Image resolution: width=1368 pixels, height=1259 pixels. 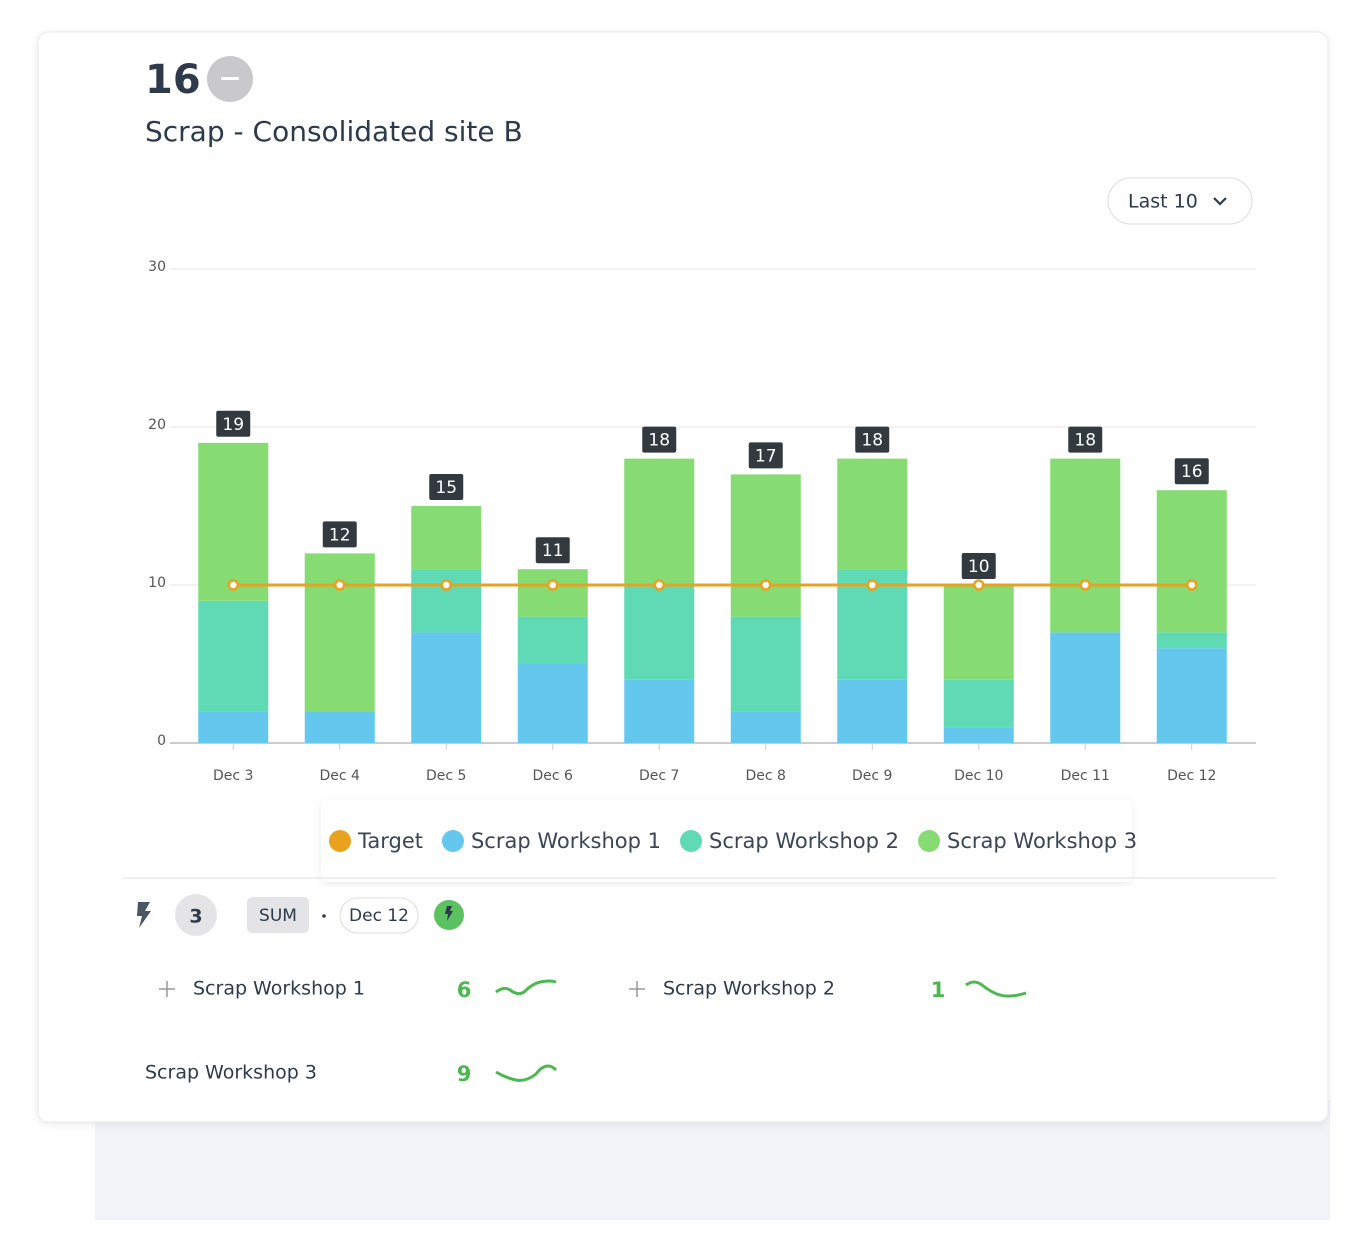 What do you see at coordinates (1042, 841) in the screenshot?
I see `legend-label: Scrap Workshop 3` at bounding box center [1042, 841].